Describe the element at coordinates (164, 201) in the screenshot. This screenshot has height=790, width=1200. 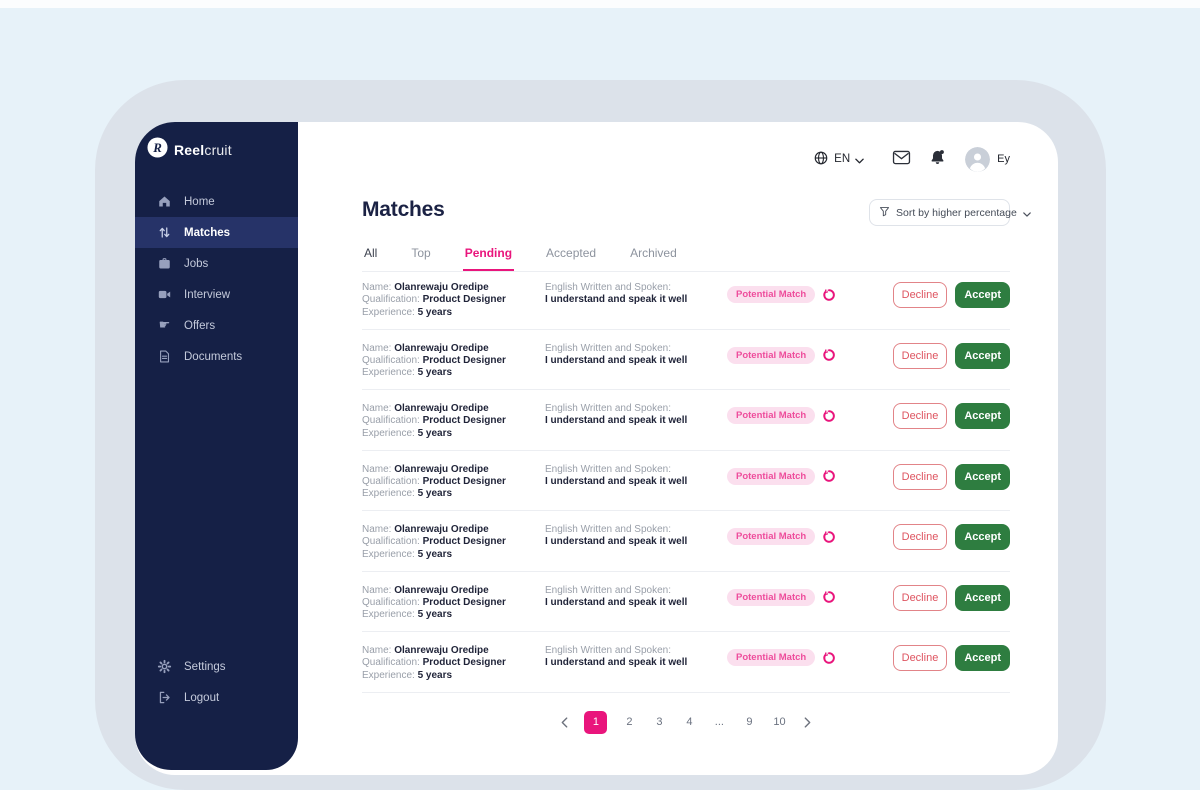
I see `home-icon` at that location.